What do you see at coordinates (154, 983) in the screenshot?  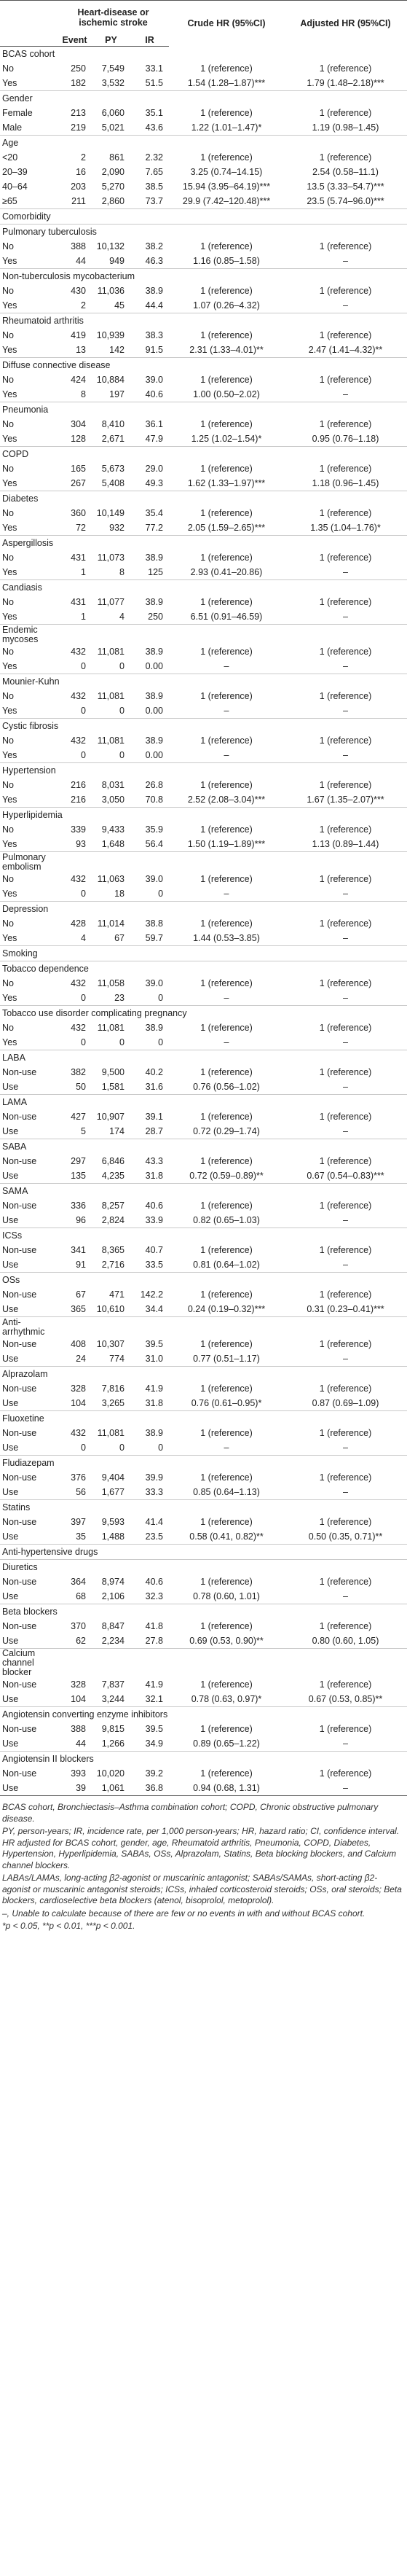 I see `cell-ir: 39.0` at bounding box center [154, 983].